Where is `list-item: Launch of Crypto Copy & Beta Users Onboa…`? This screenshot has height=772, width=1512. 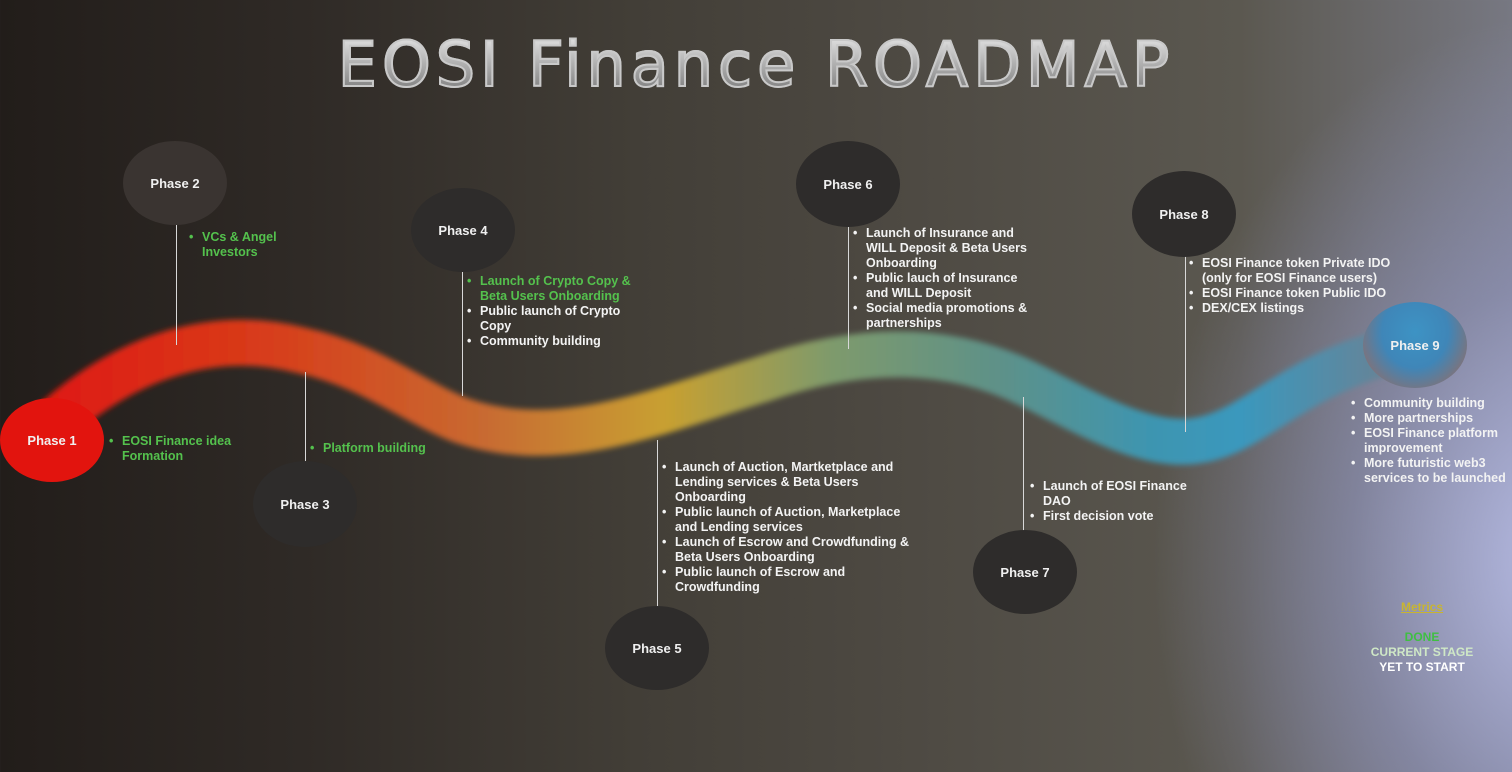
list-item: Launch of Crypto Copy & Beta Users Onboa… is located at coordinates (559, 289).